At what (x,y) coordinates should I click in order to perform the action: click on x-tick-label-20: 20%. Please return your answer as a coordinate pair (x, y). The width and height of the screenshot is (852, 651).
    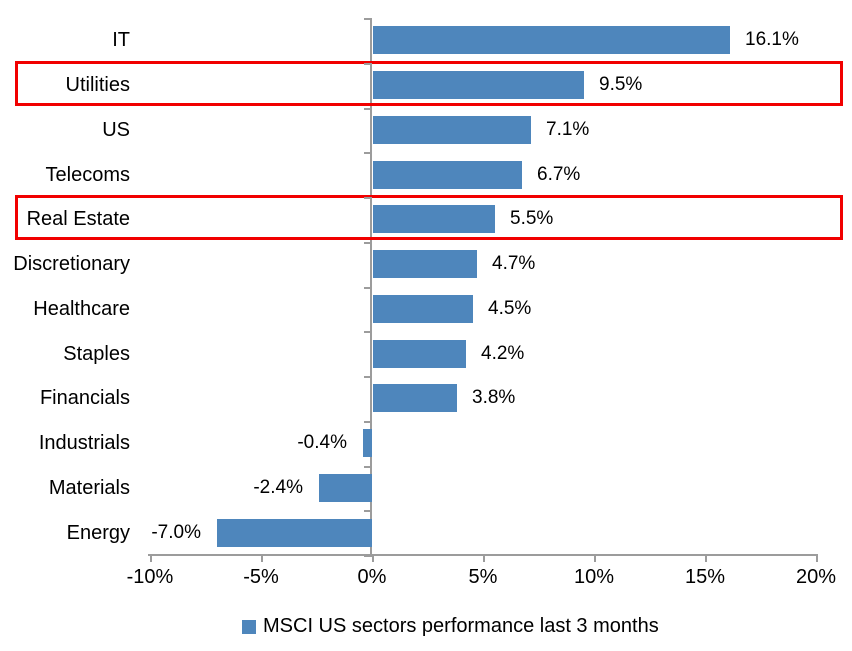
    Looking at the image, I should click on (816, 577).